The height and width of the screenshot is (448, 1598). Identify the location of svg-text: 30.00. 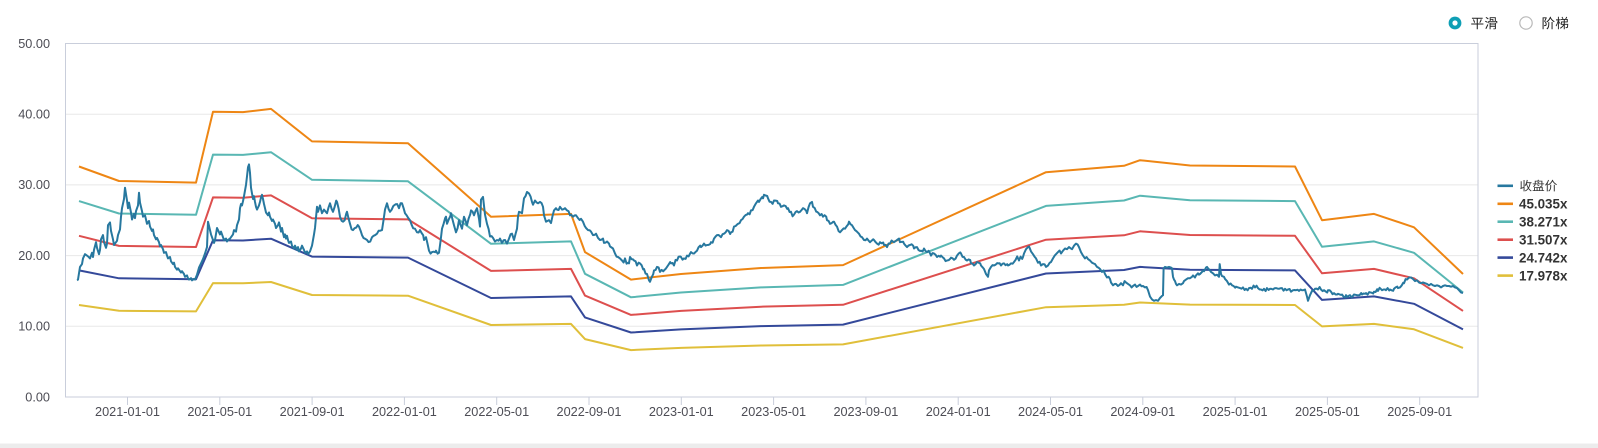
(34, 185).